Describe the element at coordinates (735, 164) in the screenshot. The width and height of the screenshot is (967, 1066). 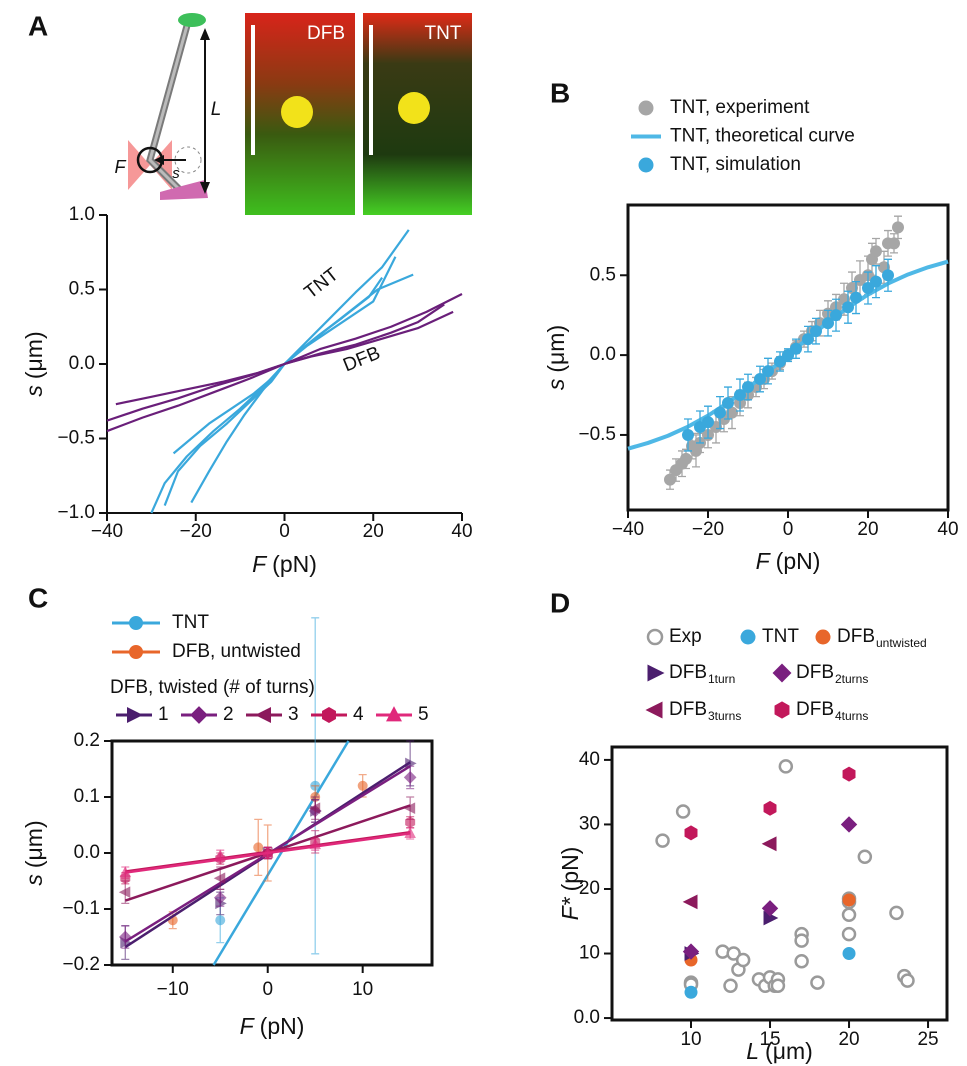
I see `legend-label: TNT, simulation` at that location.